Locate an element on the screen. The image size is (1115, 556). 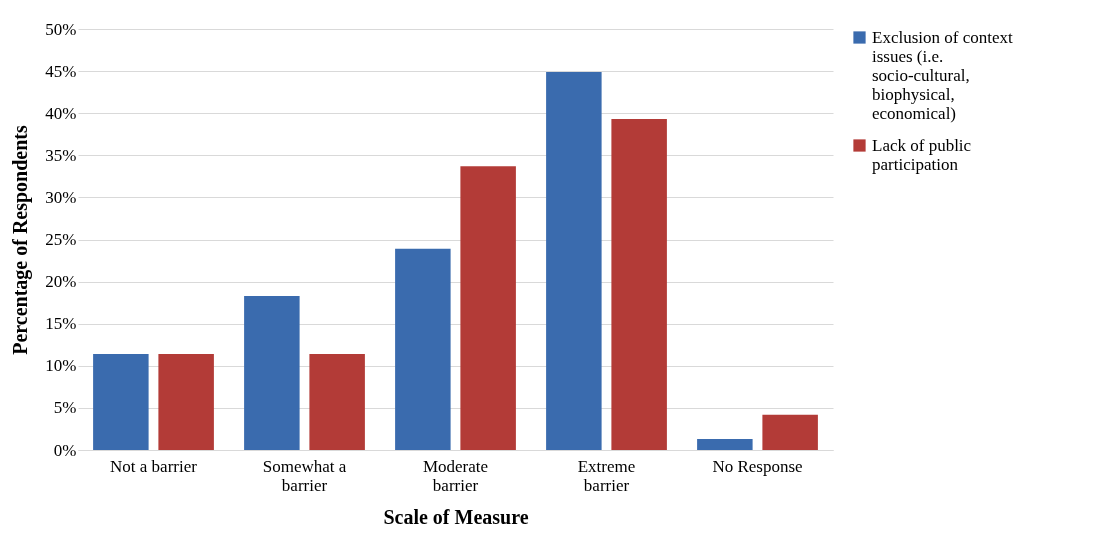
y-tick-label: 30% is located at coordinates (61, 197).